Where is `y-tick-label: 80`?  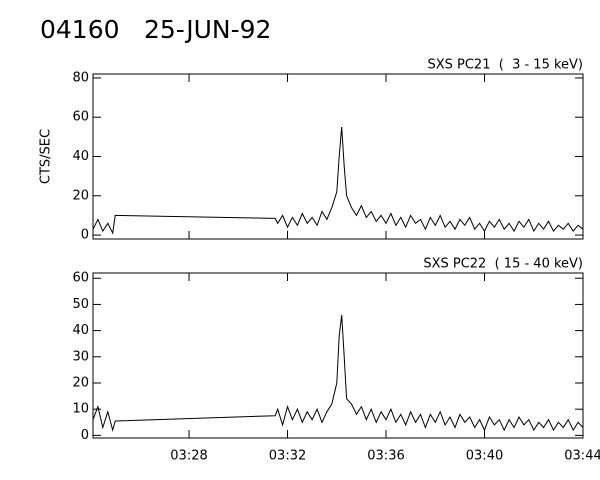 y-tick-label: 80 is located at coordinates (80, 77).